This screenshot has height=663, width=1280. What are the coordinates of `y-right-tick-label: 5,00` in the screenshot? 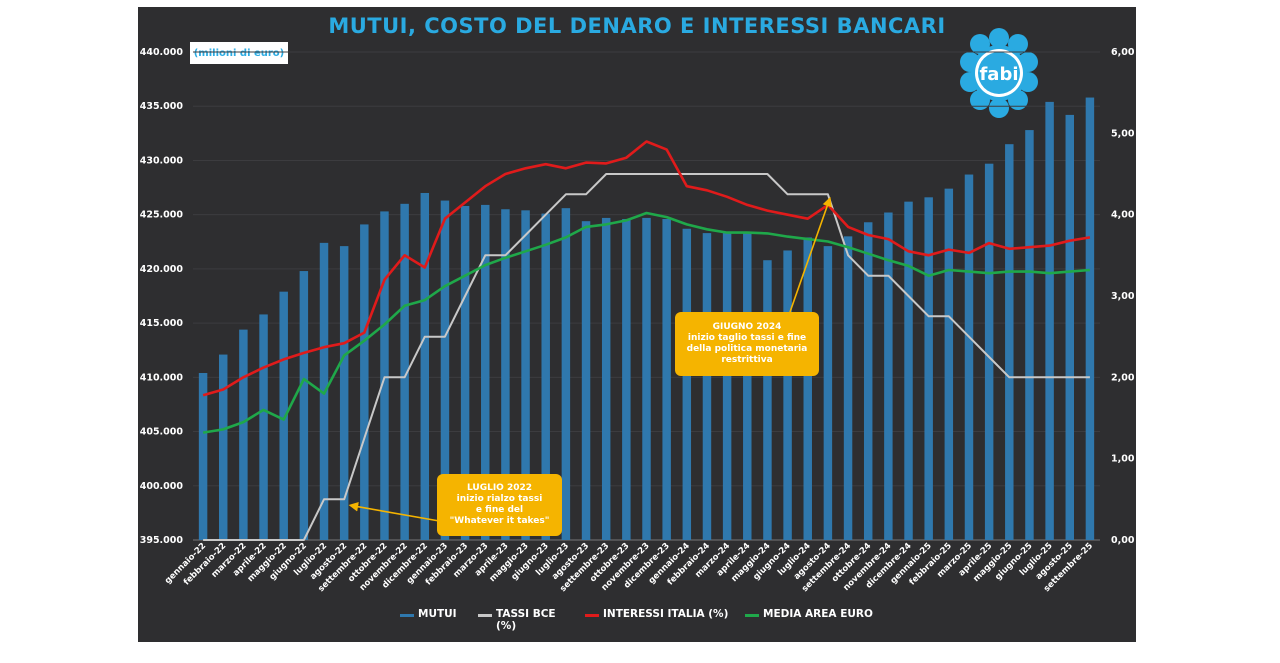 It's located at (1123, 133).